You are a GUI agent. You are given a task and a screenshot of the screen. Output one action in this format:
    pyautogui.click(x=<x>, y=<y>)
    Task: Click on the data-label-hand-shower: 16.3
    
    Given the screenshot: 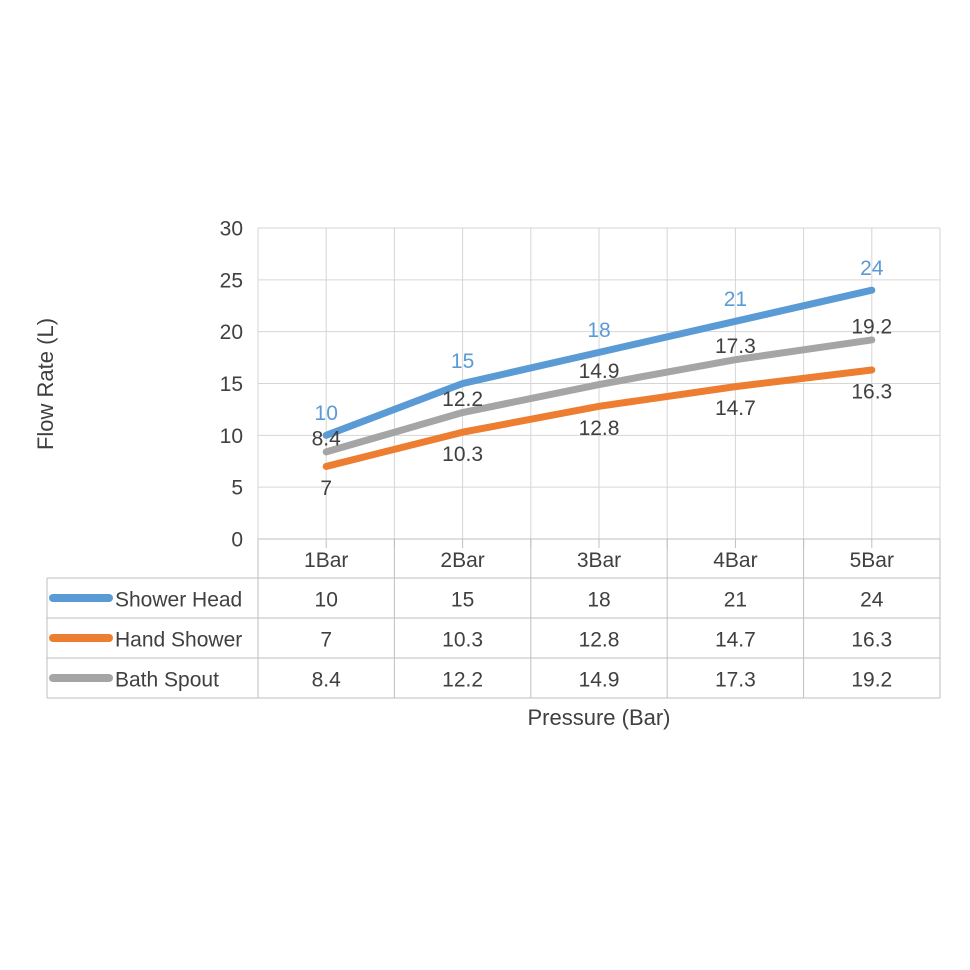 What is the action you would take?
    pyautogui.click(x=871, y=392)
    